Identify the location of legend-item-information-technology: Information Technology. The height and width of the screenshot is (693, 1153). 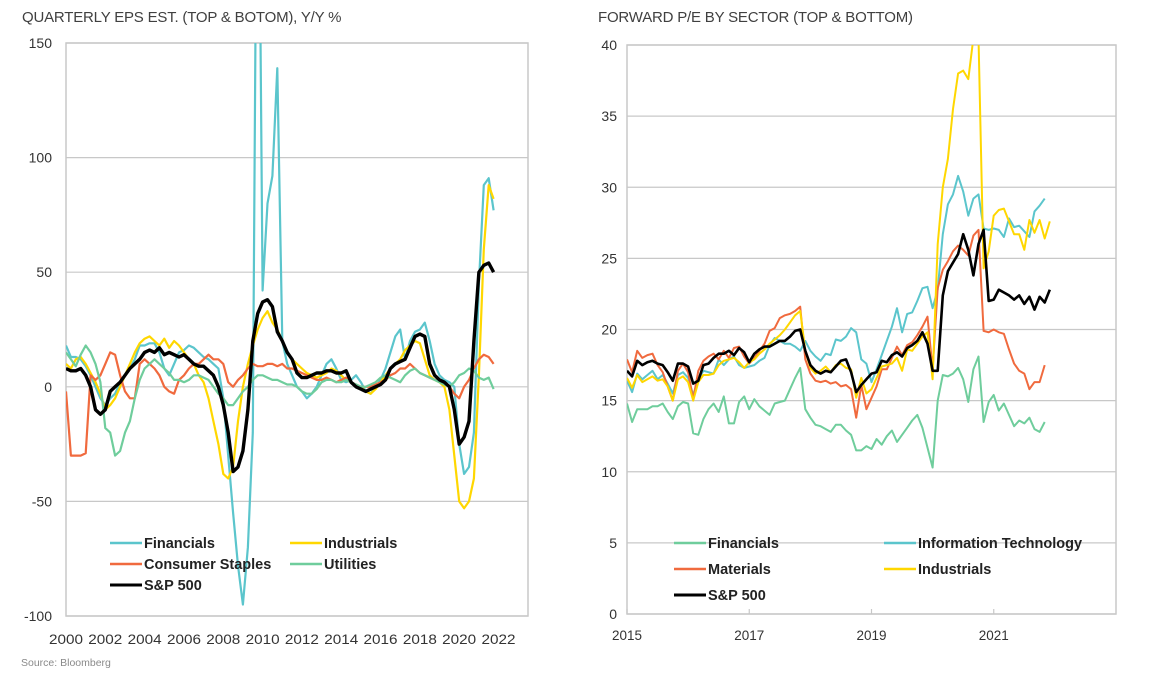
(983, 544).